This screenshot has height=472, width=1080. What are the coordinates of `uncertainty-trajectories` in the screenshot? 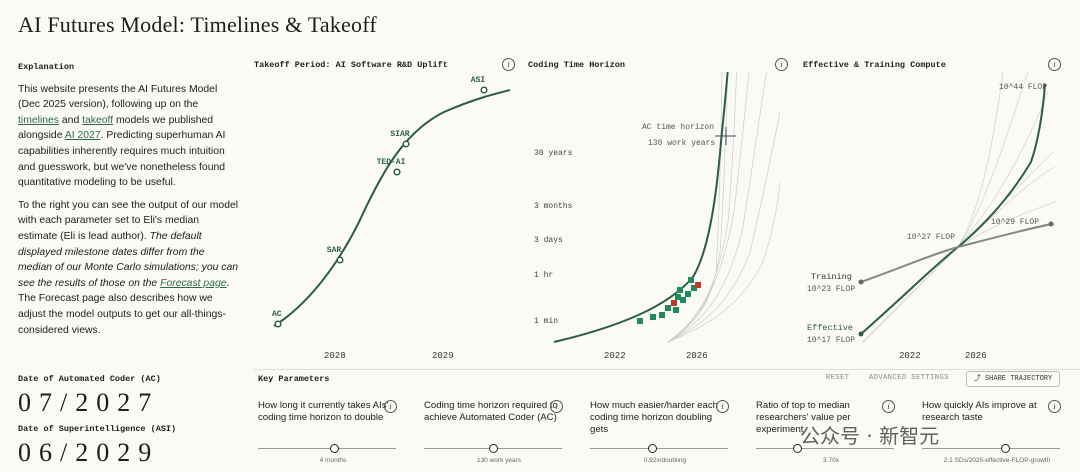 It's located at (958, 207).